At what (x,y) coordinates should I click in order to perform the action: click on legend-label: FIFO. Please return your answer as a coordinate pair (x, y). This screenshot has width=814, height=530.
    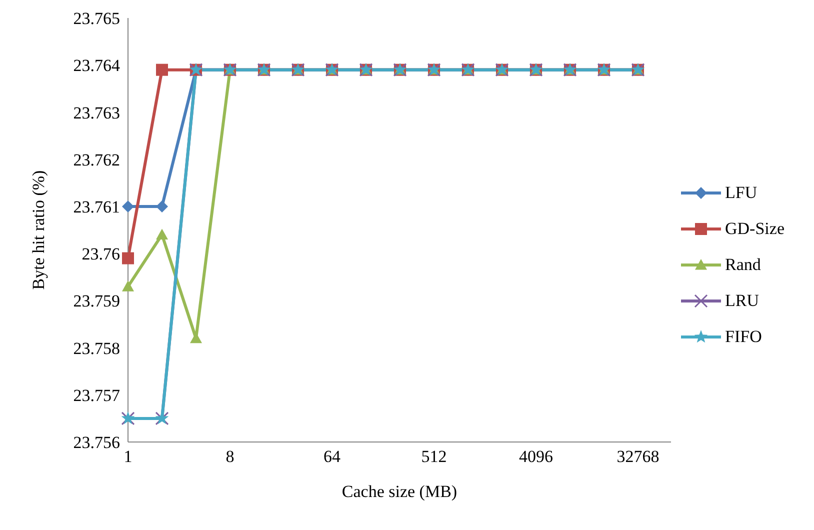
    Looking at the image, I should click on (743, 337).